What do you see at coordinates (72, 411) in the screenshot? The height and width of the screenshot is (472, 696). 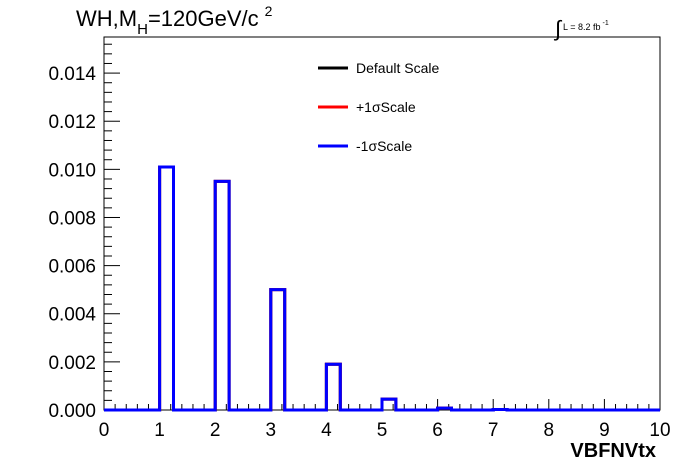 I see `y-tick-label: 0.000` at bounding box center [72, 411].